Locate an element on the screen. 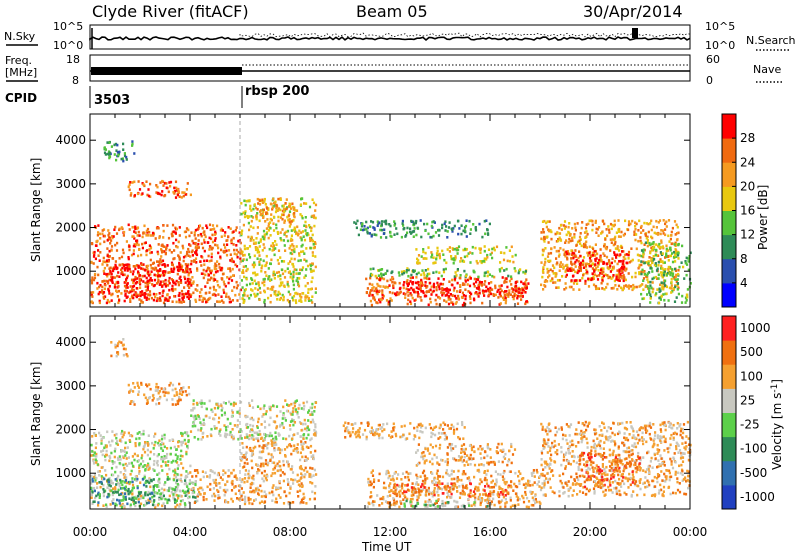 The width and height of the screenshot is (800, 554). power-ylabel: Slant Range [km] is located at coordinates (36, 210).